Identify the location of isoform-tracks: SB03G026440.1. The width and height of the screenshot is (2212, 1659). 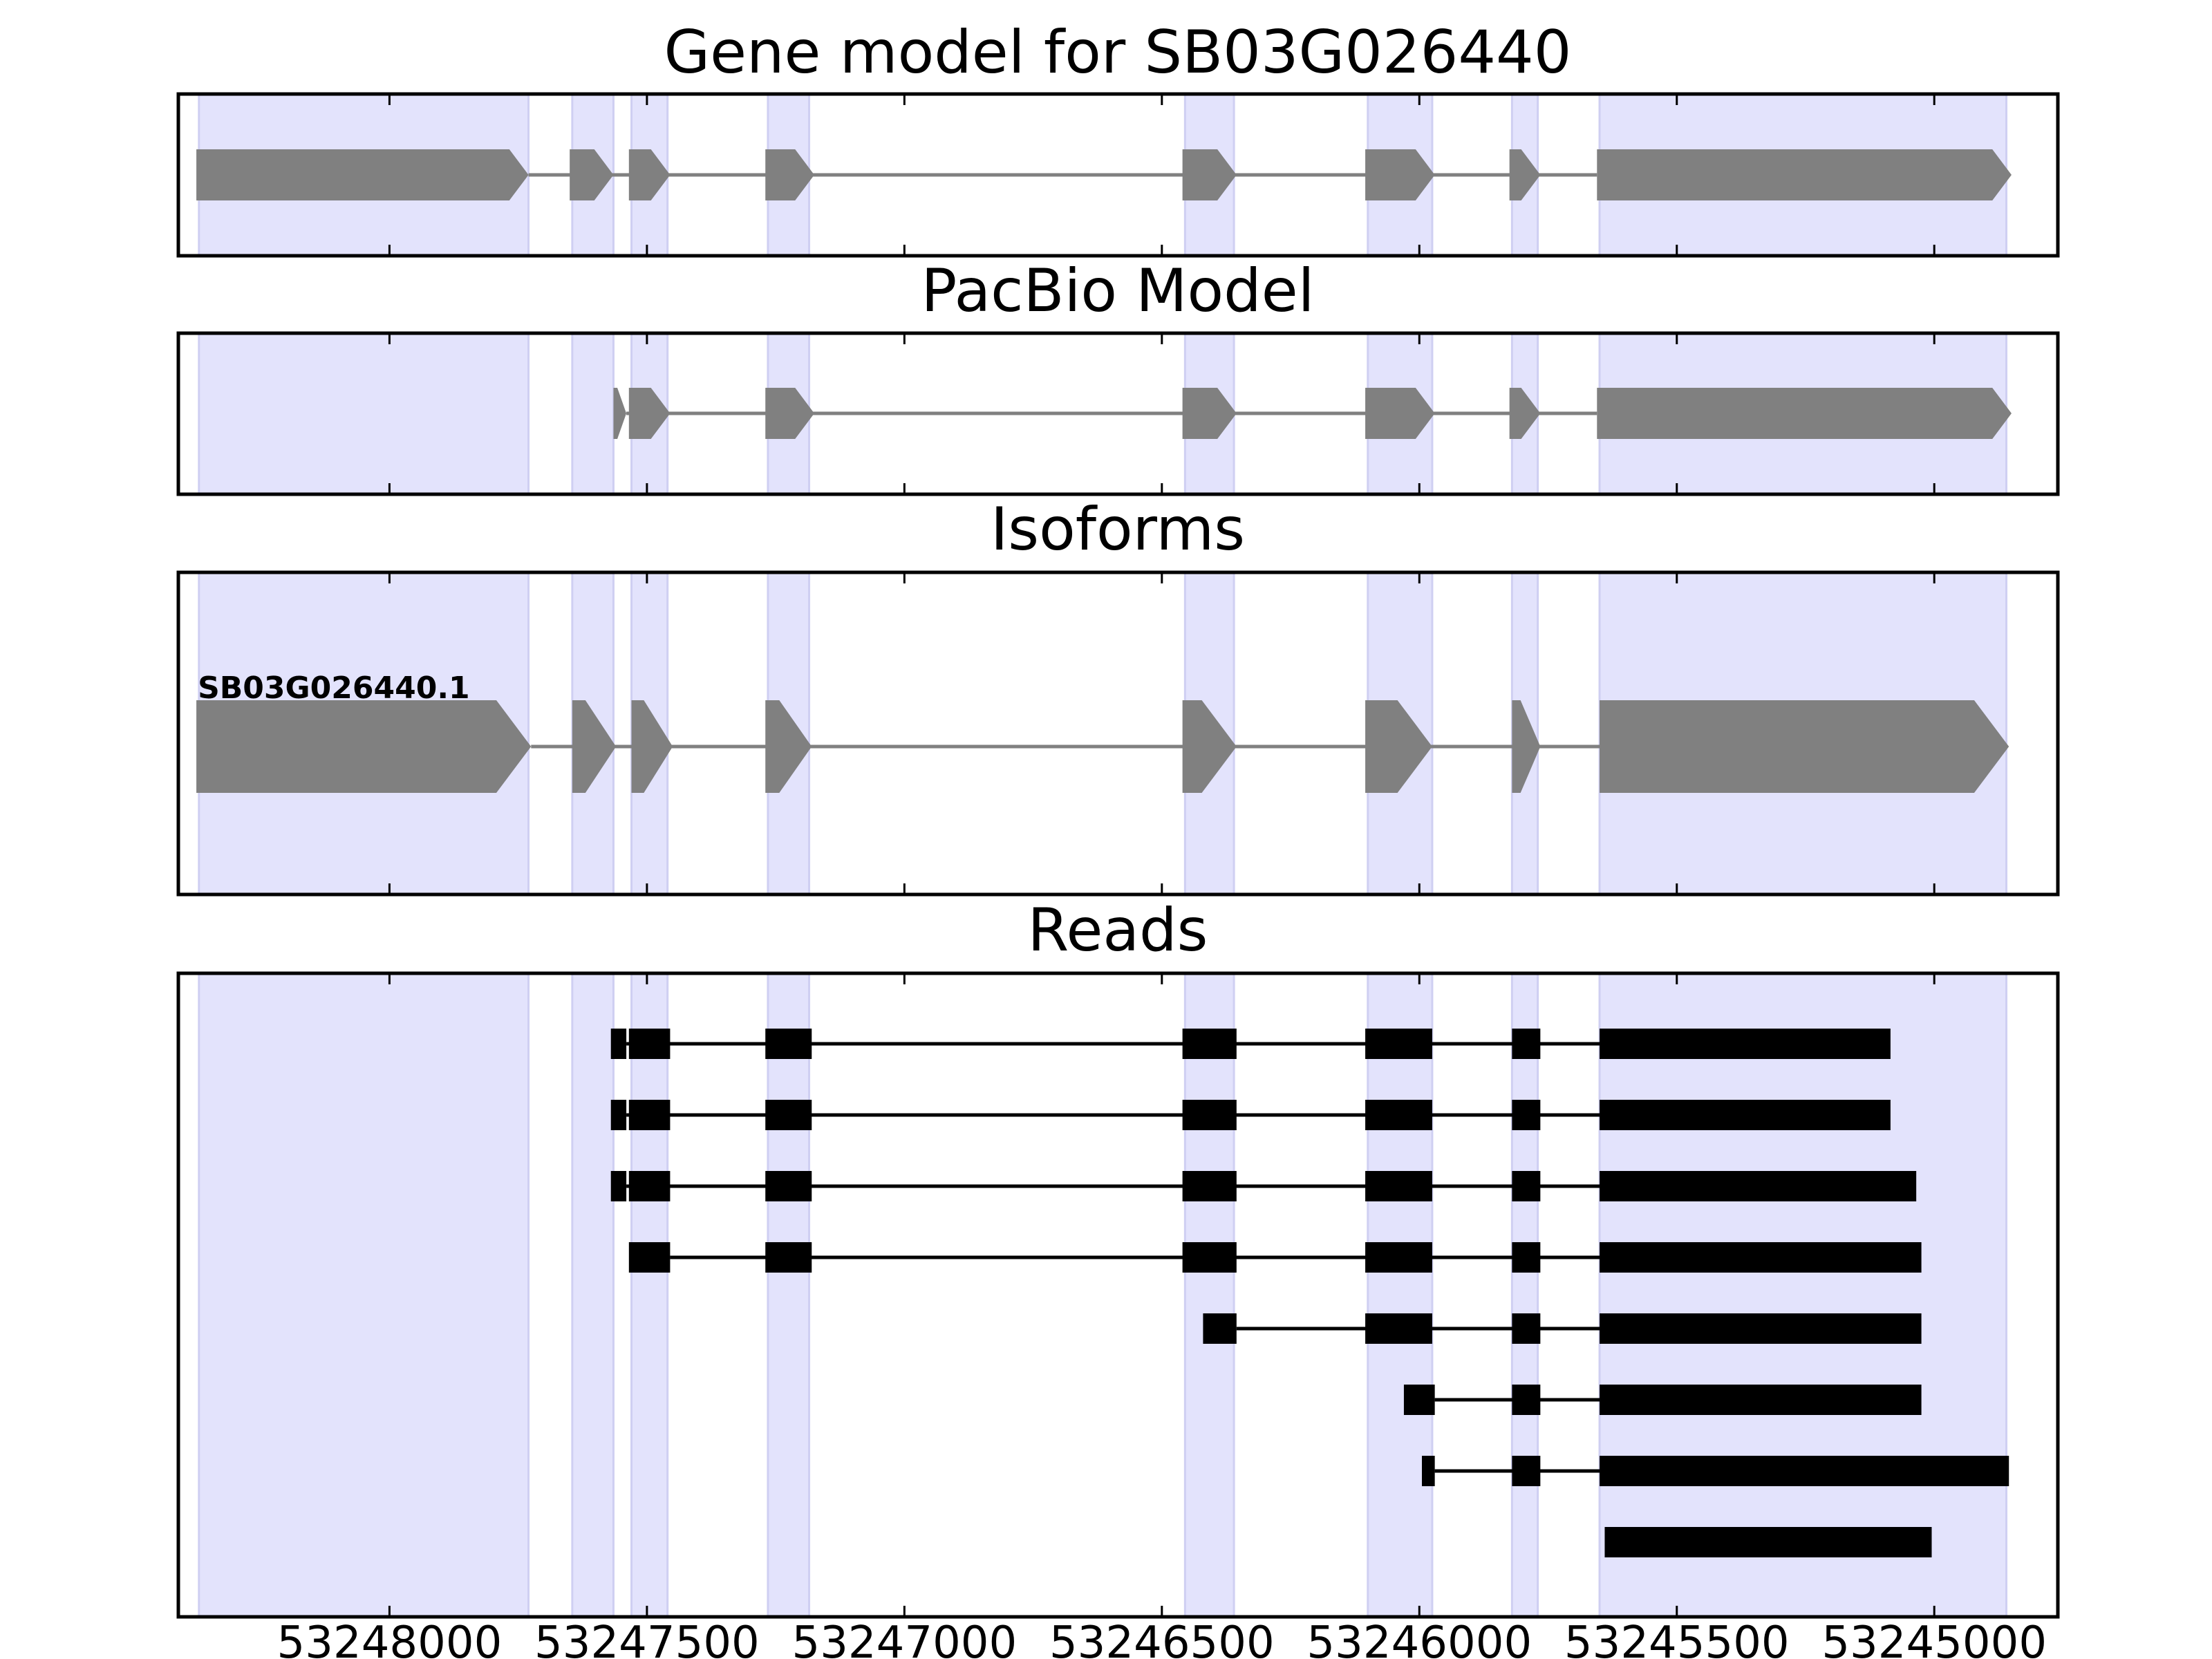
(1102, 732).